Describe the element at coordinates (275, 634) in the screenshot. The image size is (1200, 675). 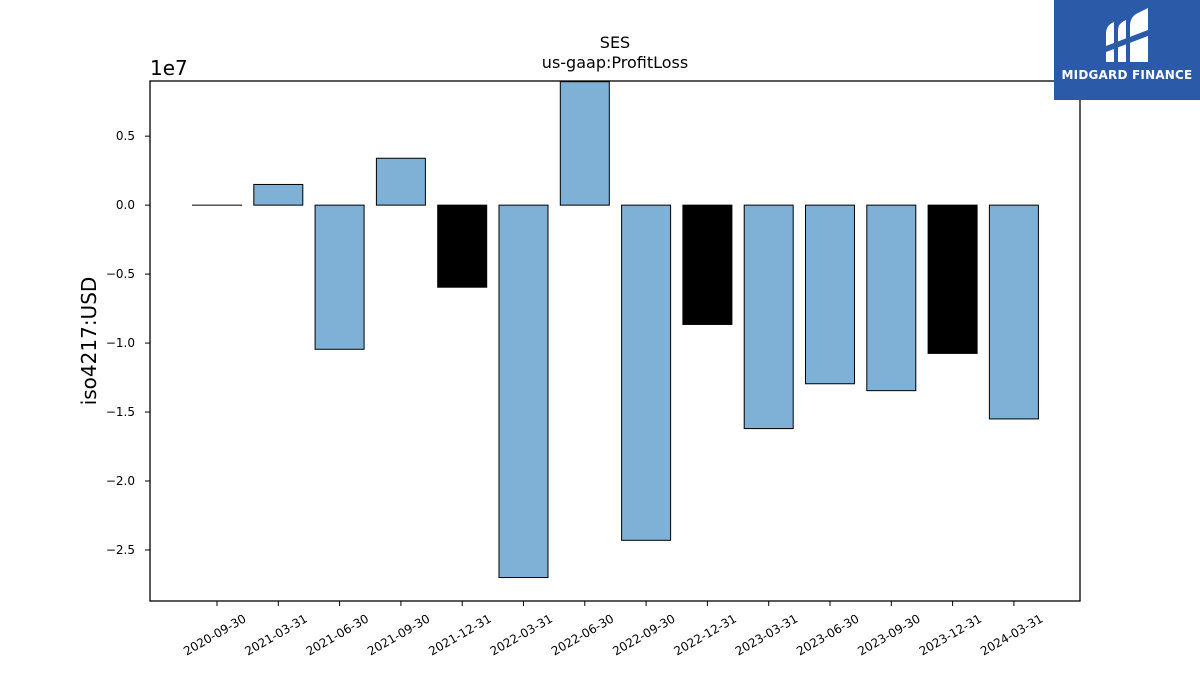
I see `x-tick-label: 2021-03-31` at that location.